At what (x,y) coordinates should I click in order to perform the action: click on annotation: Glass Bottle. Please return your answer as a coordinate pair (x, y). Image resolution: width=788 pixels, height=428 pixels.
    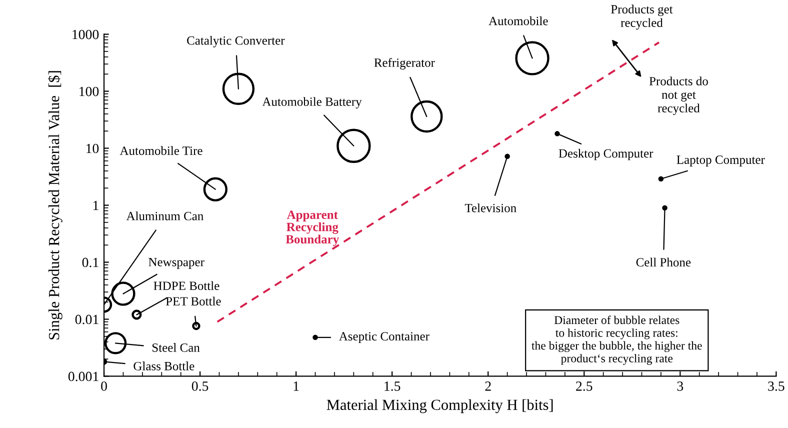
    Looking at the image, I should click on (164, 366).